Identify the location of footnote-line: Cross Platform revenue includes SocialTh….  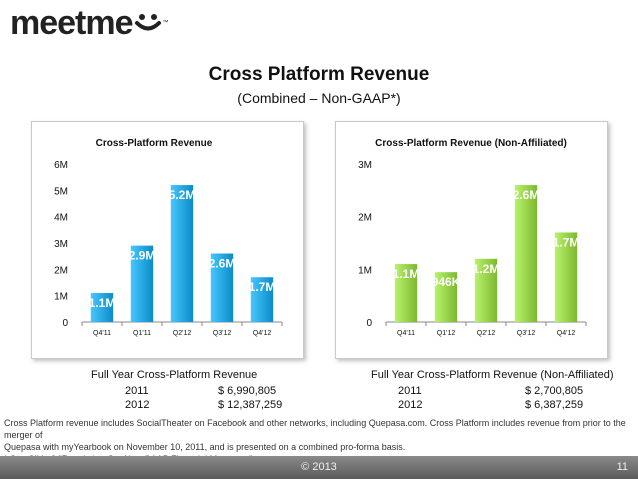
(315, 429).